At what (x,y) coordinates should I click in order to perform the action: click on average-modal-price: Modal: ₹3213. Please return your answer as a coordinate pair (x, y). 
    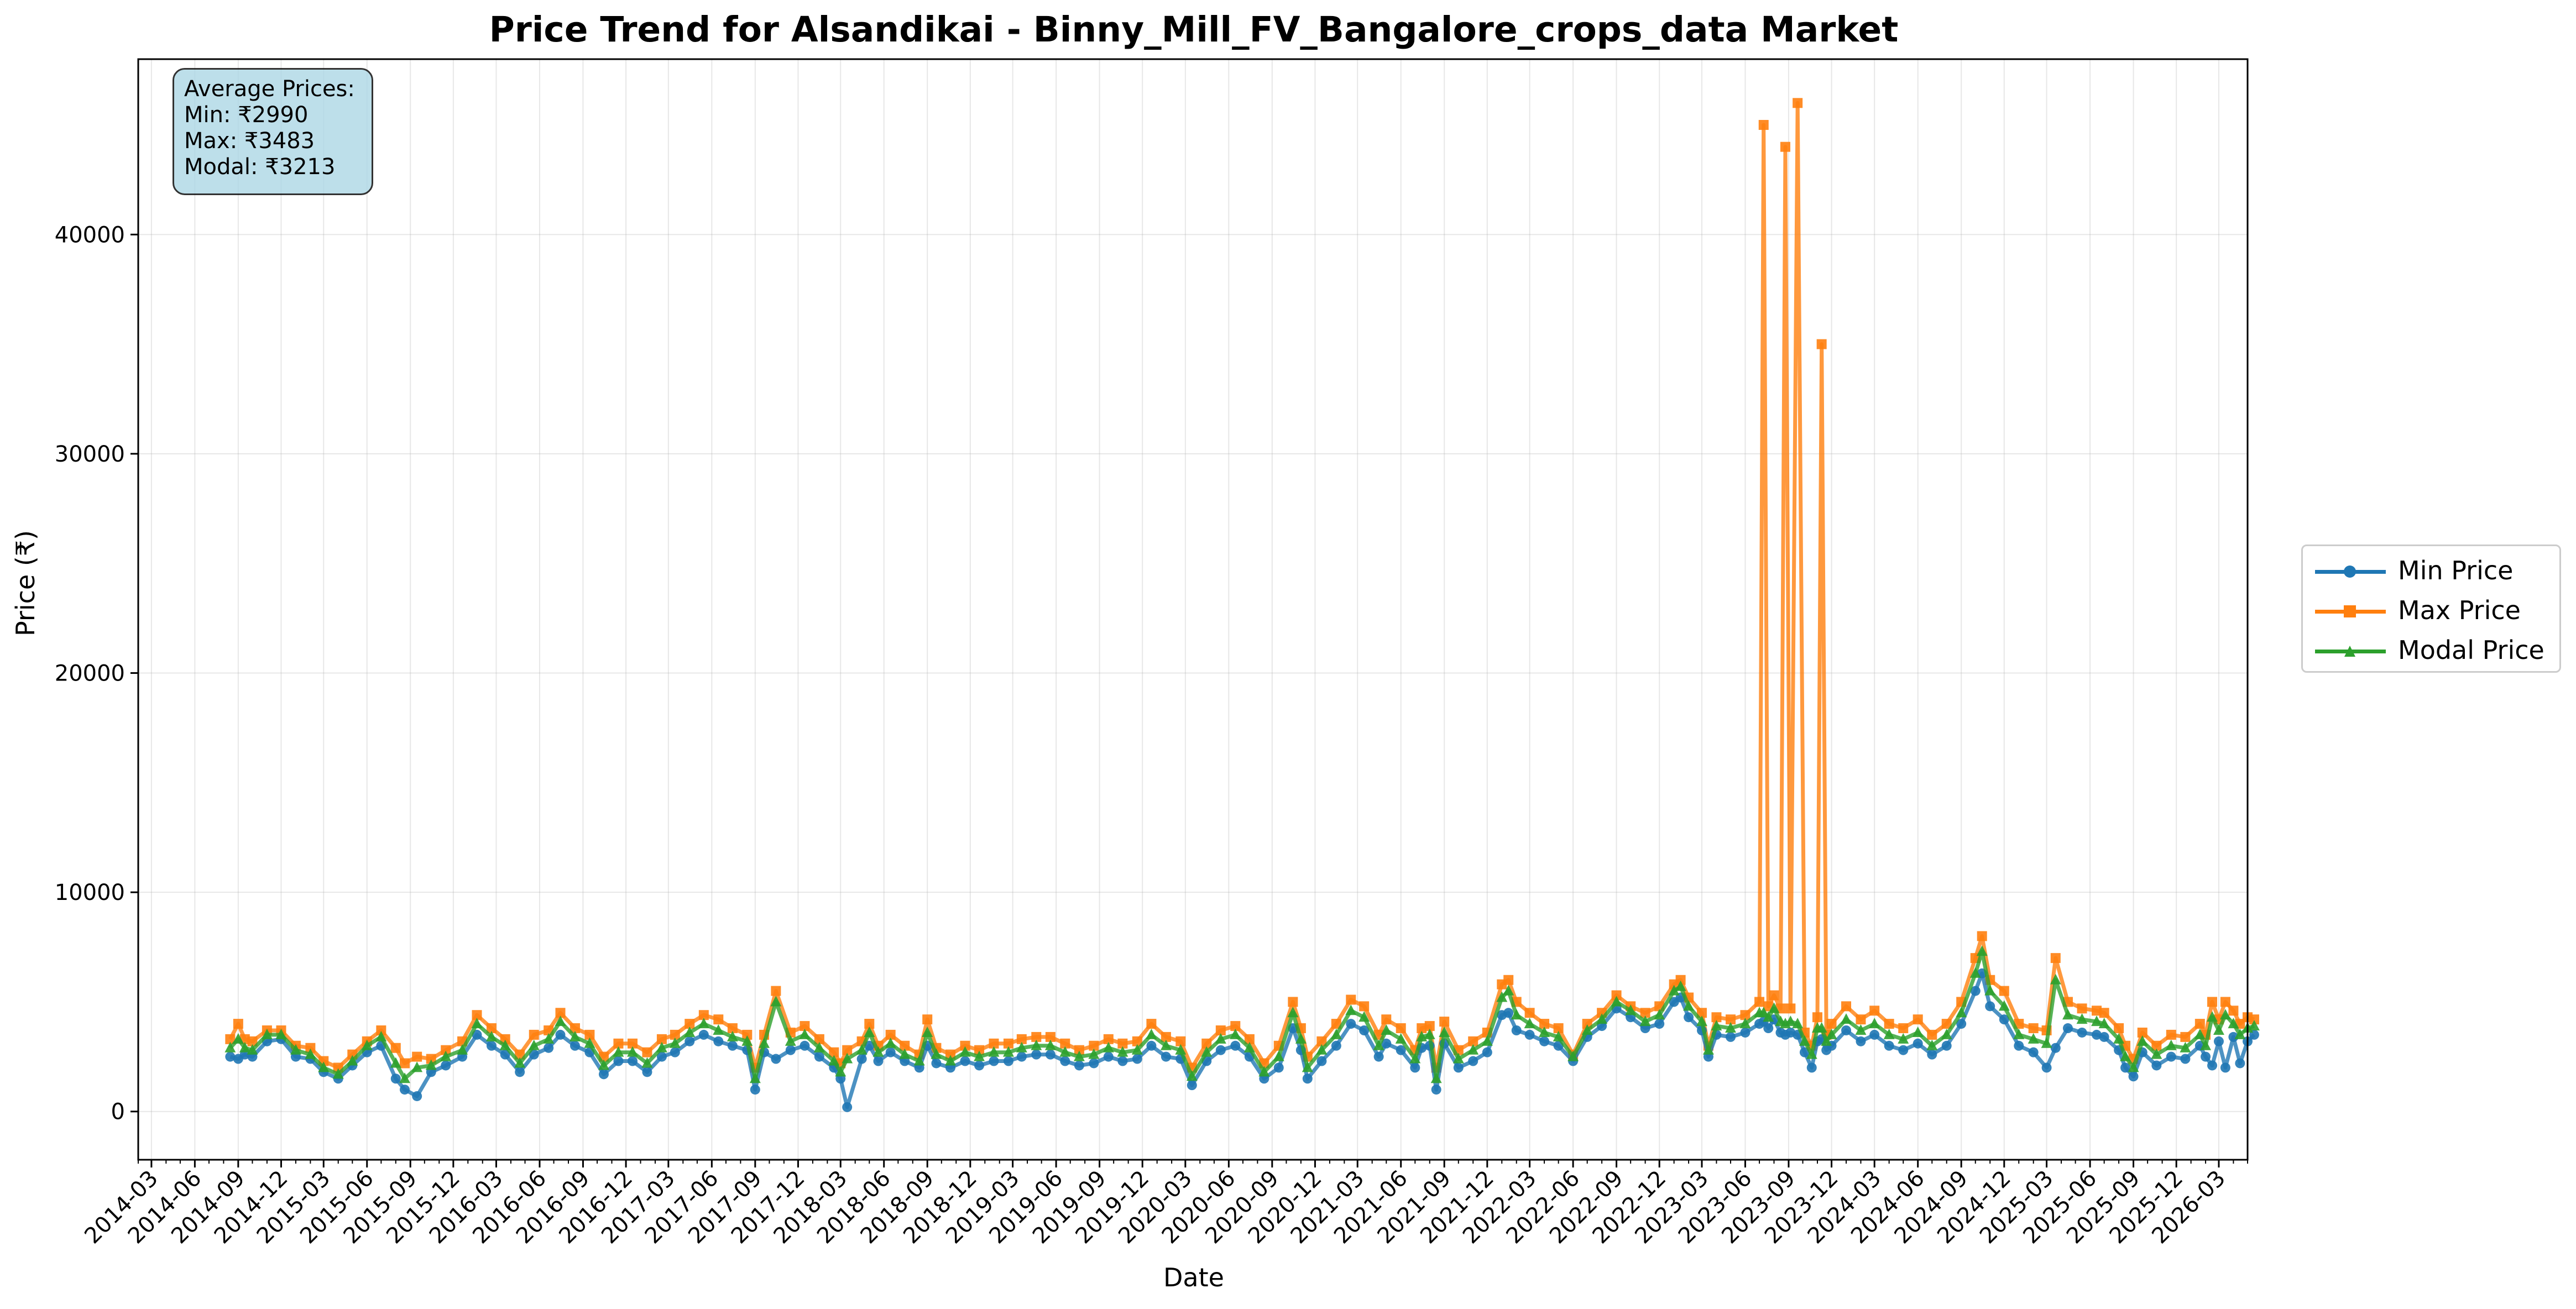
    Looking at the image, I should click on (260, 167).